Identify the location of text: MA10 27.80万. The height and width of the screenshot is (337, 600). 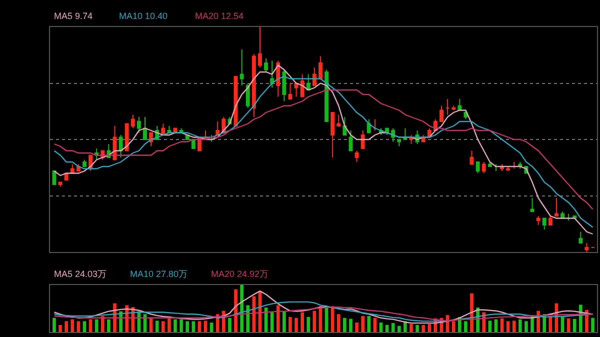
(159, 274).